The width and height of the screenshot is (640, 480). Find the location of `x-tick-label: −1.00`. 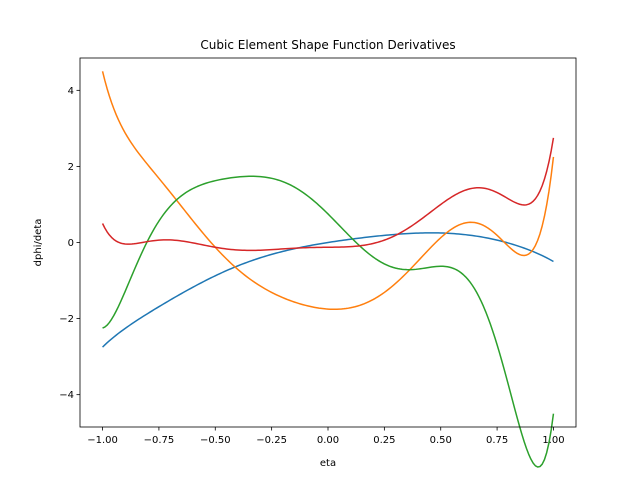

x-tick-label: −1.00 is located at coordinates (102, 440).